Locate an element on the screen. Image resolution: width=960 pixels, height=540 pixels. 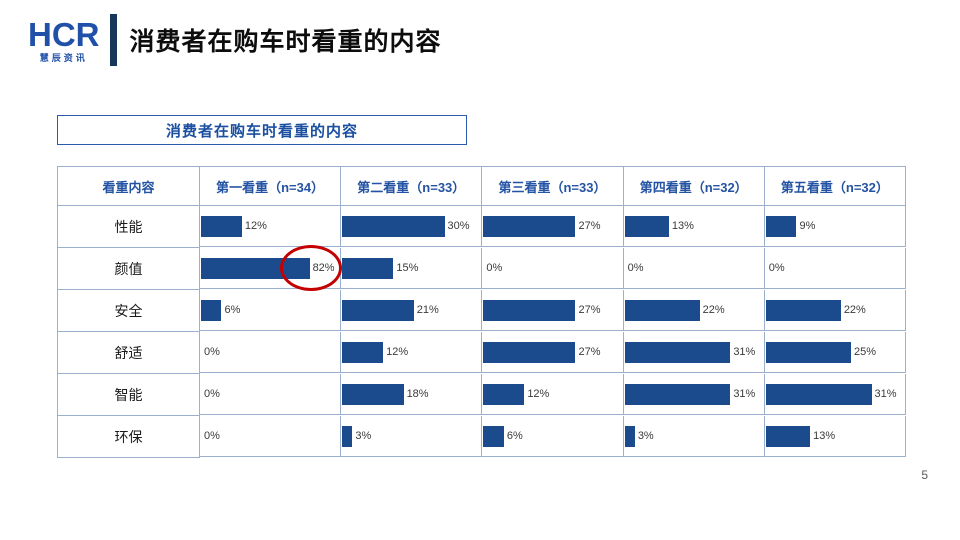
row-label: 环保 is located at coordinates (129, 437).